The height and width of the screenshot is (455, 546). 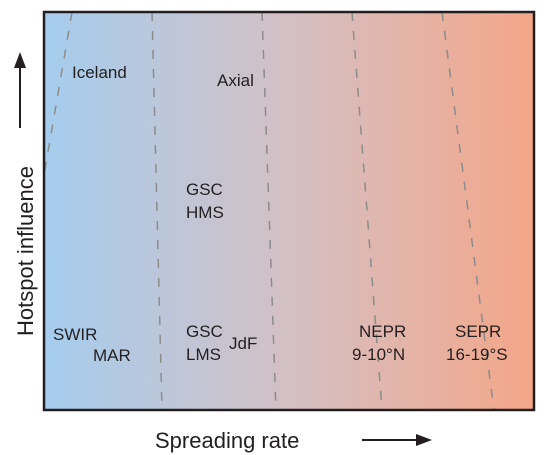 I want to click on label-mar-line: MAR, so click(x=112, y=355).